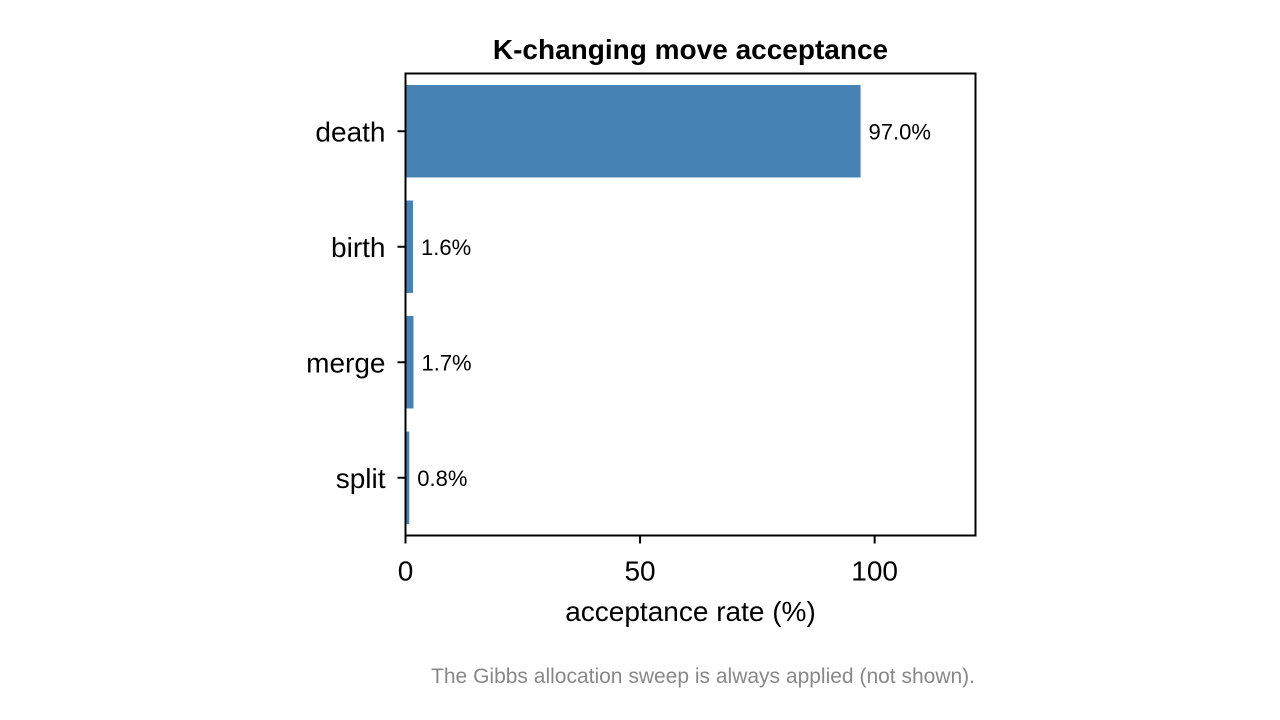  Describe the element at coordinates (350, 131) in the screenshot. I see `y-tick-label-death: death` at that location.